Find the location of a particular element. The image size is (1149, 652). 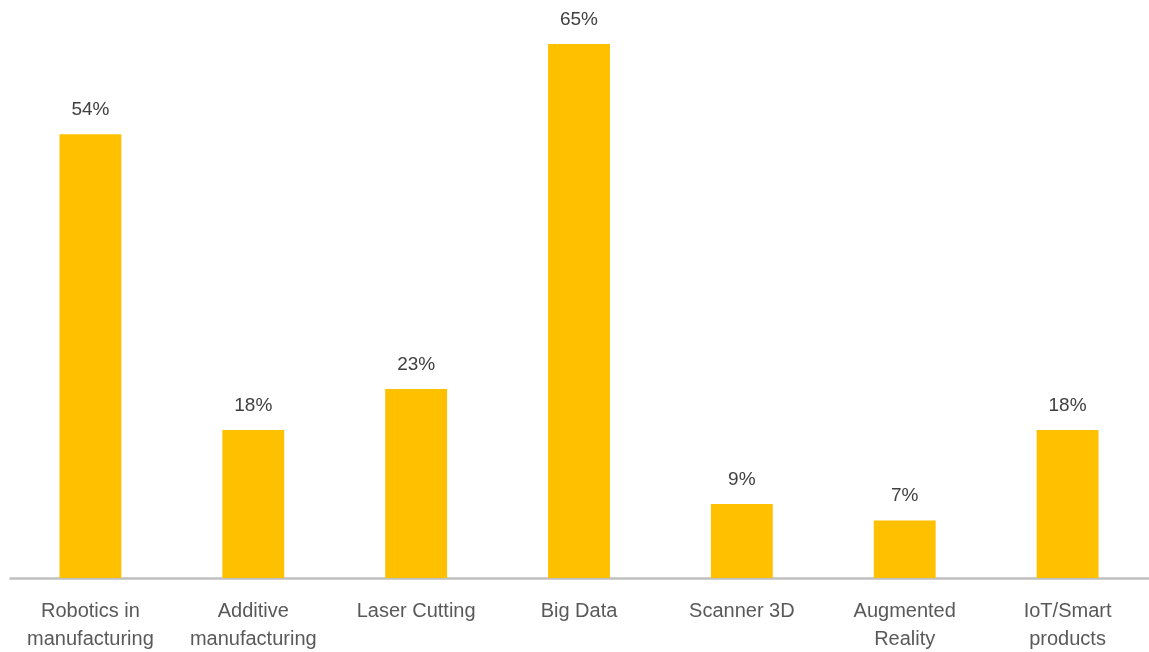

data-label: 7% is located at coordinates (904, 495).